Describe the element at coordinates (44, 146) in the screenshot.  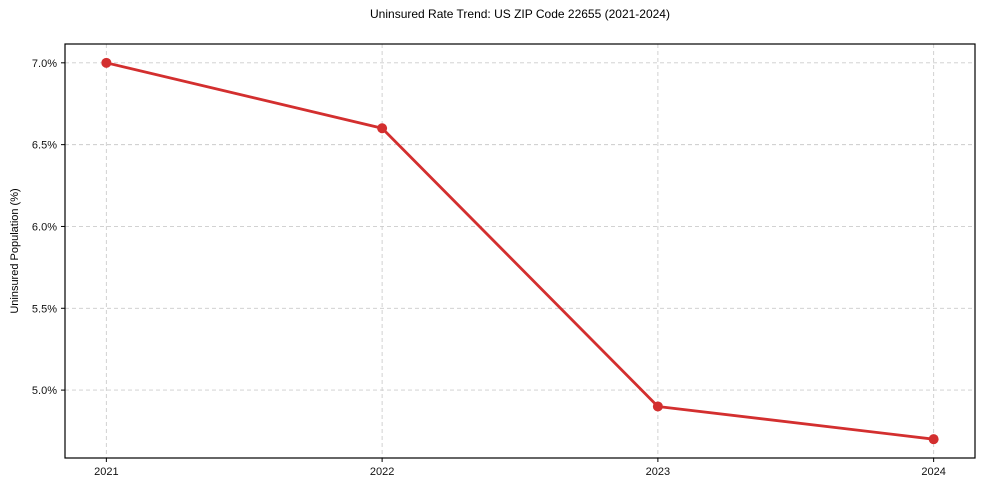
I see `y-tick-label: 6.5%` at that location.